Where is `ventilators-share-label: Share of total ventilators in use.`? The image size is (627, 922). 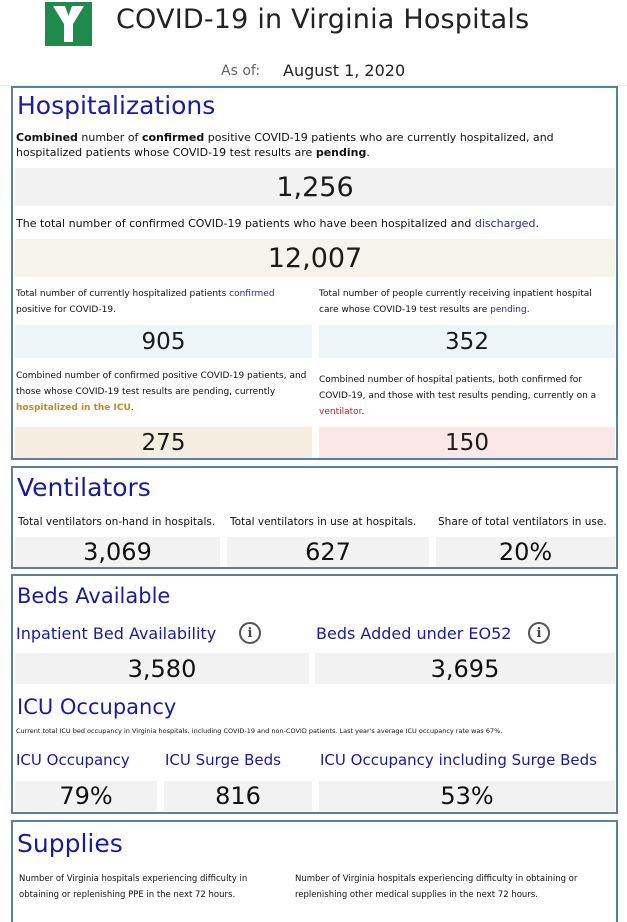
ventilators-share-label: Share of total ventilators in use. is located at coordinates (522, 522).